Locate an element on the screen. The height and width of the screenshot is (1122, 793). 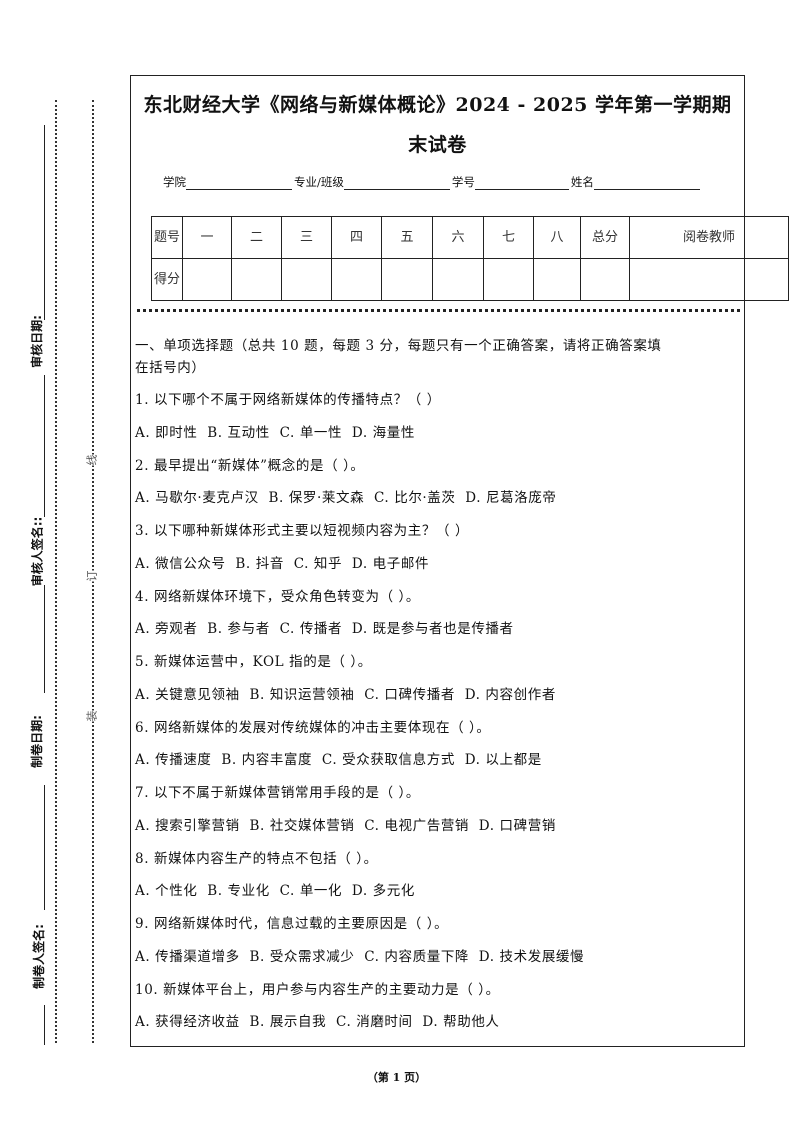
student-id-label: 学号 is located at coordinates (463, 182).